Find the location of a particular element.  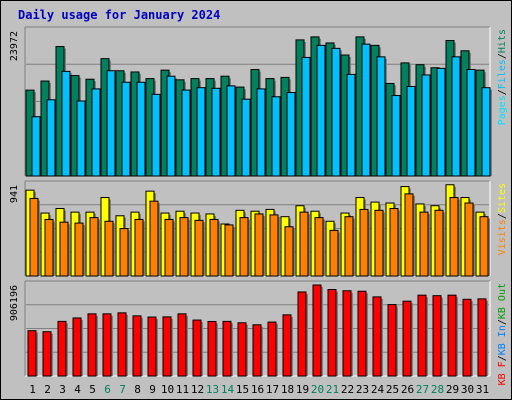

day-label: 11 is located at coordinates (182, 389).